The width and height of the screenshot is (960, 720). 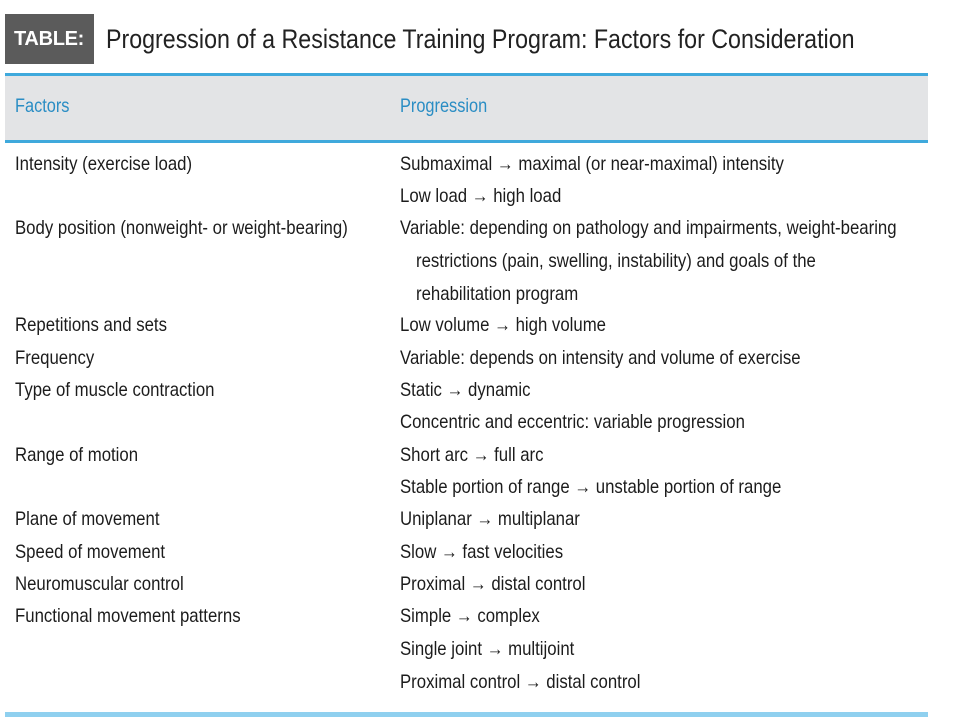 What do you see at coordinates (91, 325) in the screenshot?
I see `factor-cell: Repetitions and sets` at bounding box center [91, 325].